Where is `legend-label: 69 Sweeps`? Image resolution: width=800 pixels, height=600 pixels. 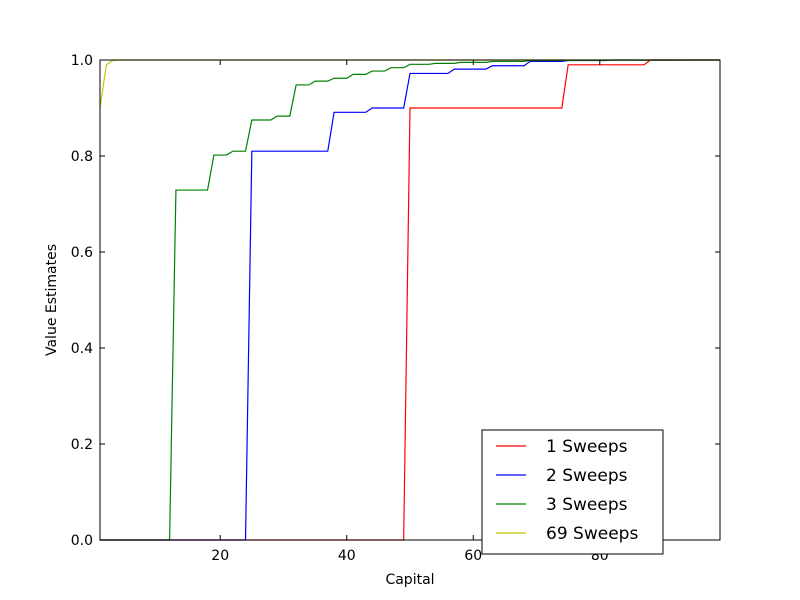 legend-label: 69 Sweeps is located at coordinates (592, 534).